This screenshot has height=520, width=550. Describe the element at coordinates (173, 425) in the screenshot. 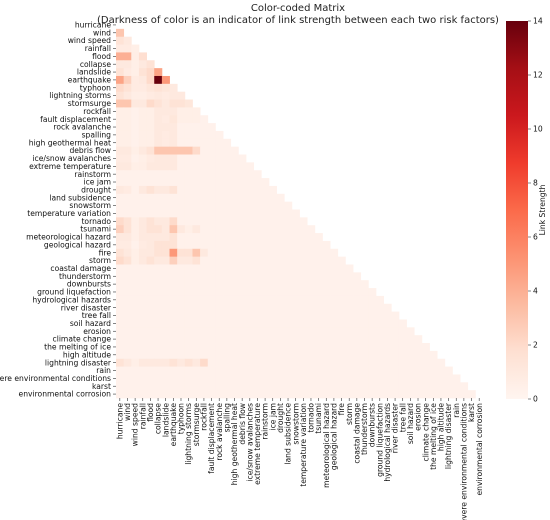

I see `x-tick-label: earthquake` at that location.